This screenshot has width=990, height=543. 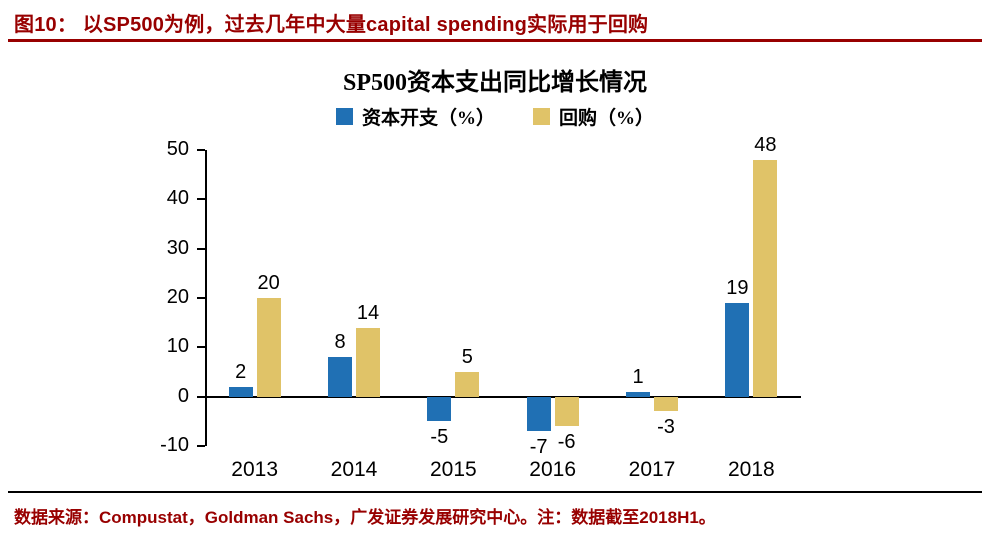 I want to click on x-axis-label: 2017, so click(x=652, y=469).